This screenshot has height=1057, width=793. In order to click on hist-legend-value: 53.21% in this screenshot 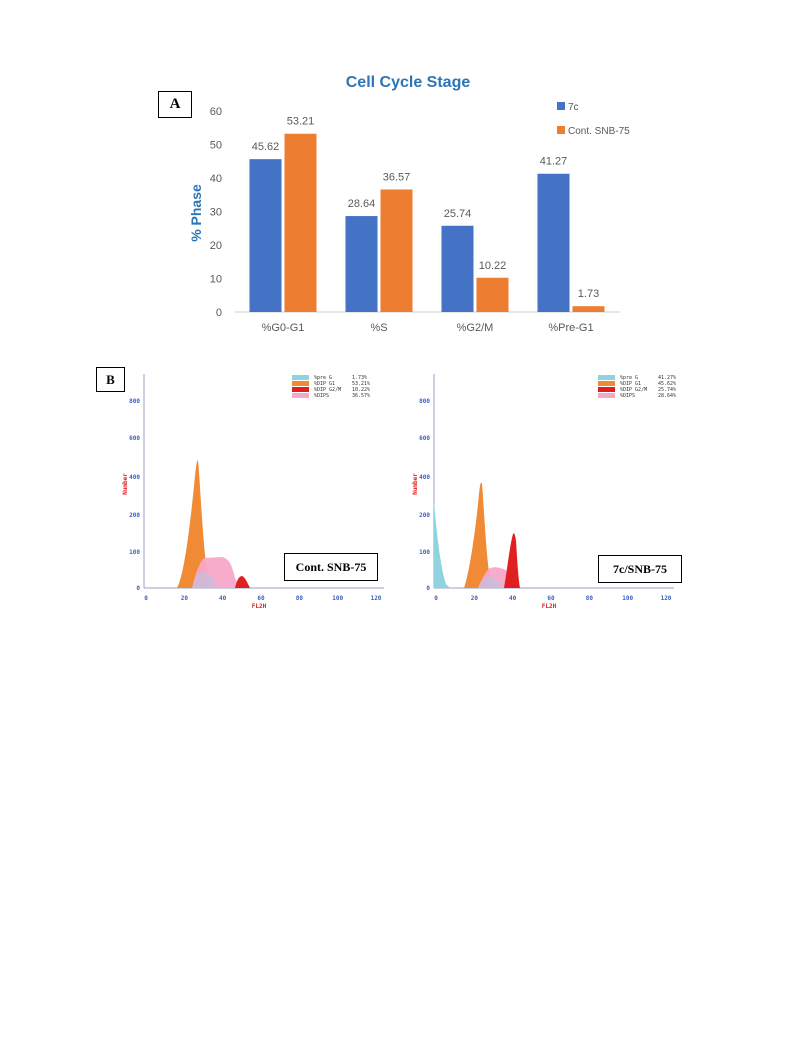, I will do `click(361, 384)`.